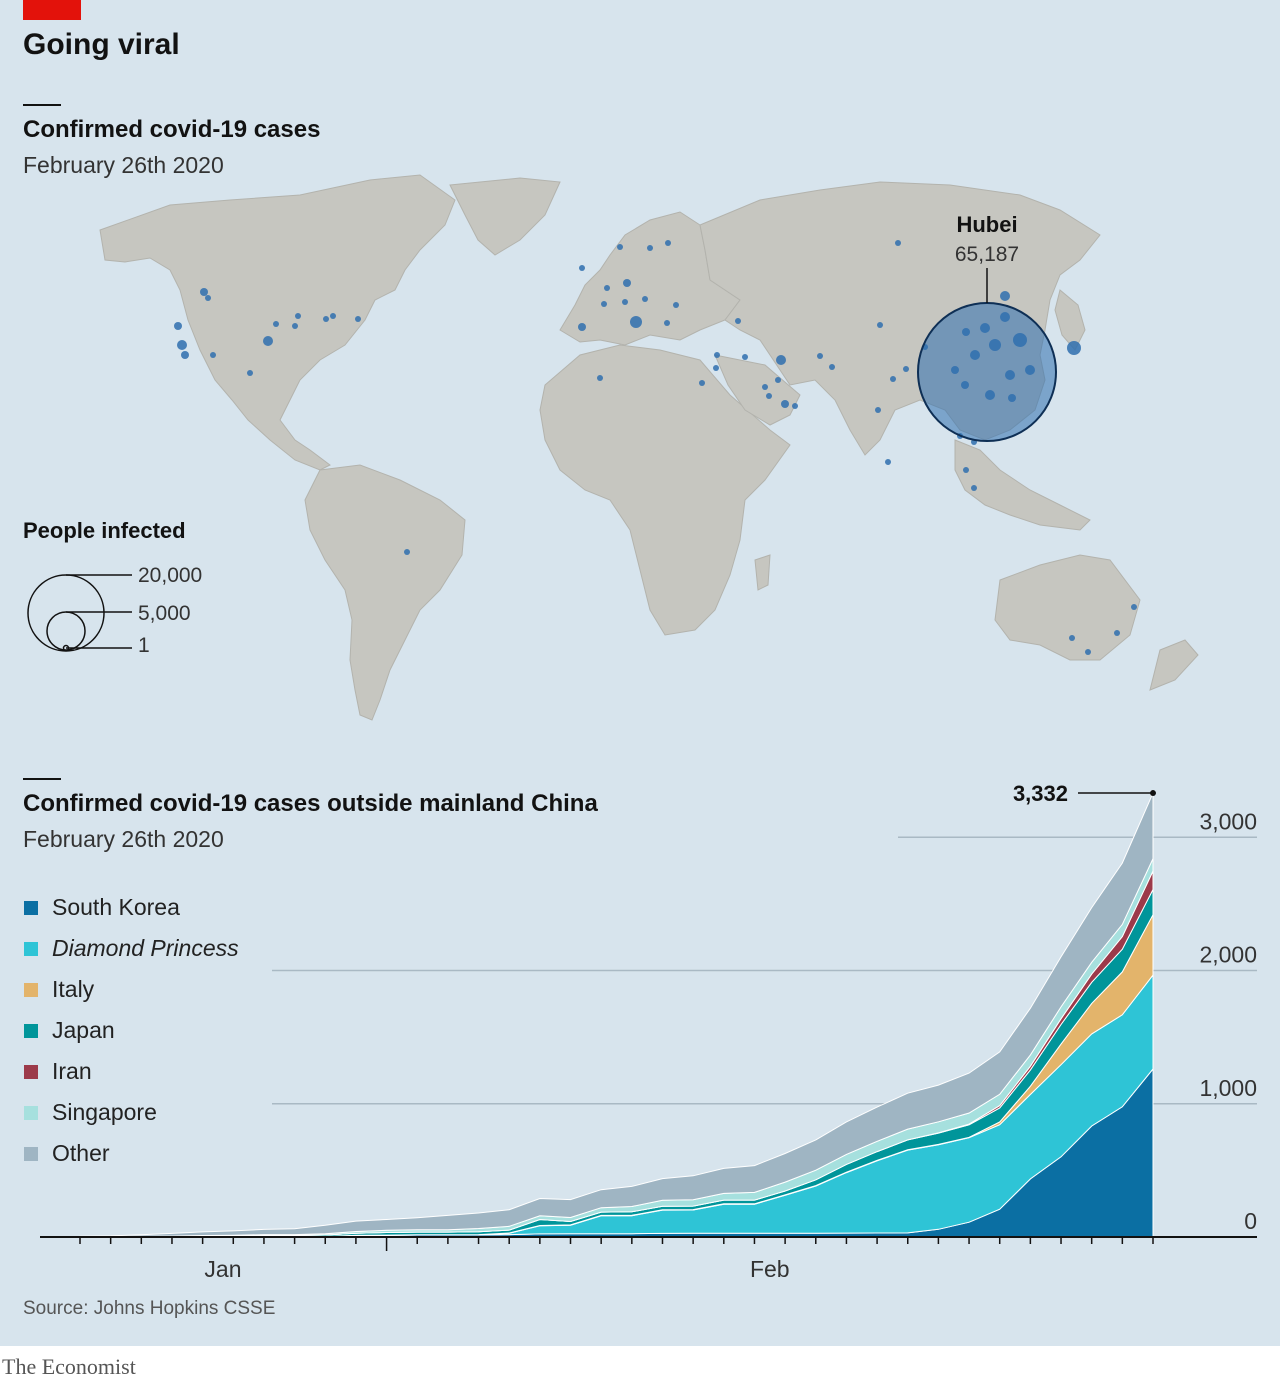 This screenshot has height=1382, width=1280. What do you see at coordinates (505, 216) in the screenshot?
I see `greenland-landmass` at bounding box center [505, 216].